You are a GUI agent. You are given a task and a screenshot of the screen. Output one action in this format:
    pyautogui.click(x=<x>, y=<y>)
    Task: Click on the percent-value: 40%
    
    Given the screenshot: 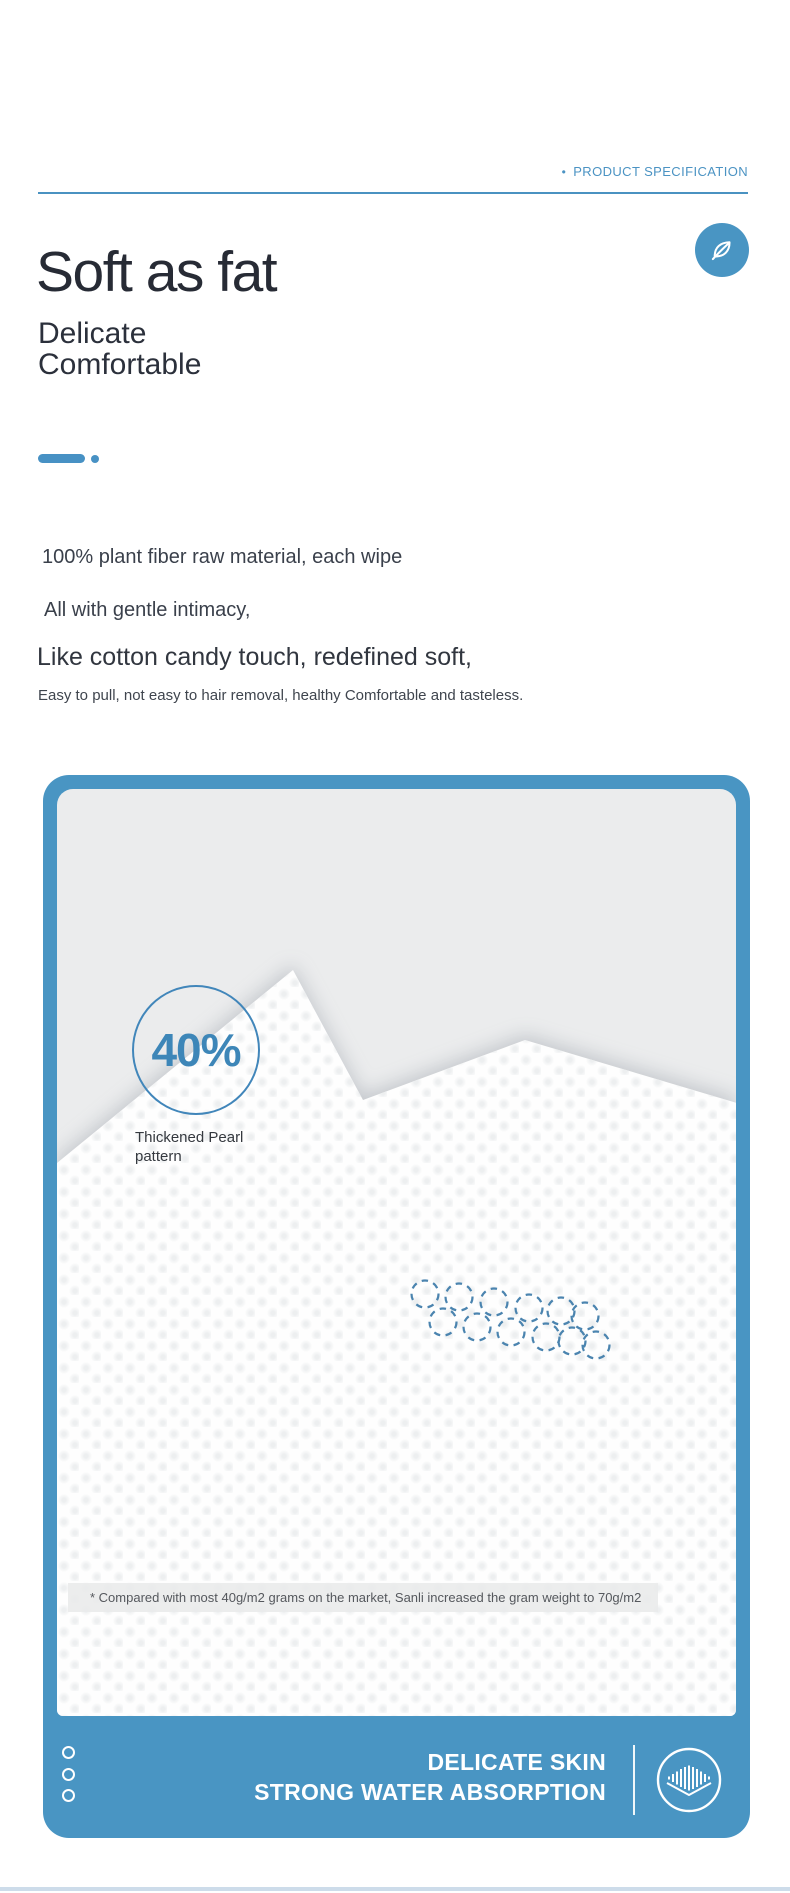 What is the action you would take?
    pyautogui.click(x=196, y=1050)
    